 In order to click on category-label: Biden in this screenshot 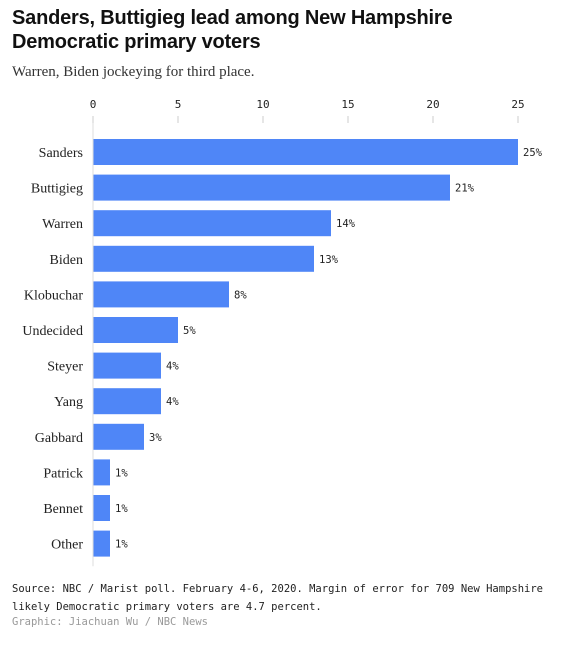, I will do `click(66, 260)`.